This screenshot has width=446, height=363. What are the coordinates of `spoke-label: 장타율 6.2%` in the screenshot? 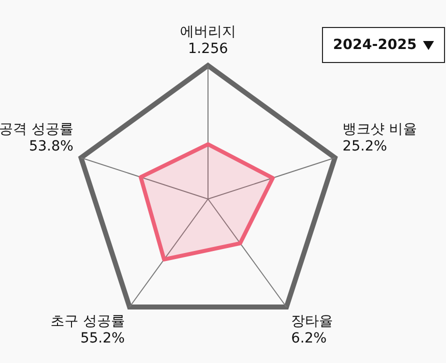 It's located at (312, 329).